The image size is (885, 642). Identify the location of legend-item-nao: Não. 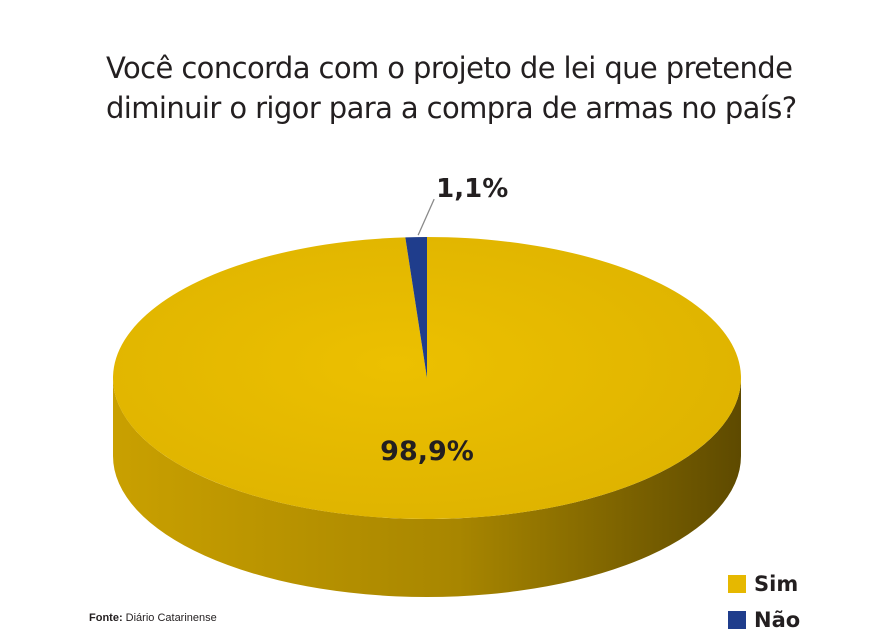
(764, 620).